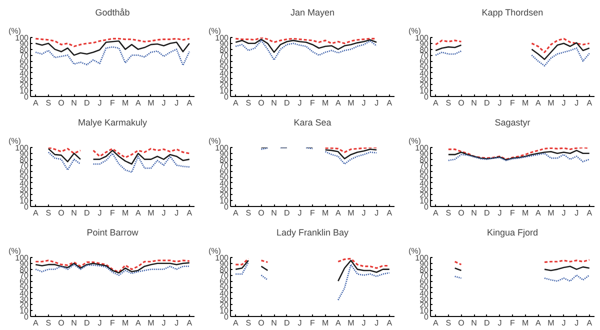  I want to click on chart-title: Lady Franklin Bay, so click(313, 233).